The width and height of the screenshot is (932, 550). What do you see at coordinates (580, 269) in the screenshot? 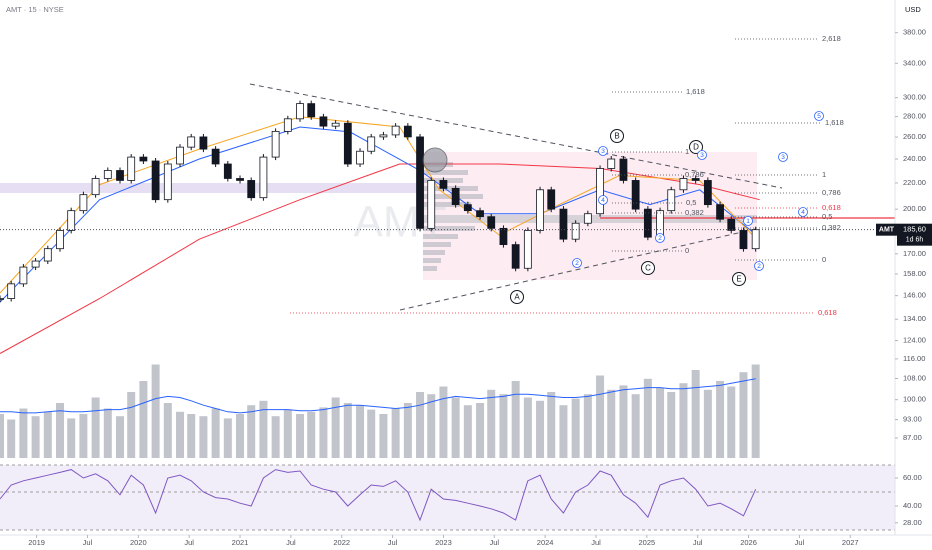
I see `trend-line` at bounding box center [580, 269].